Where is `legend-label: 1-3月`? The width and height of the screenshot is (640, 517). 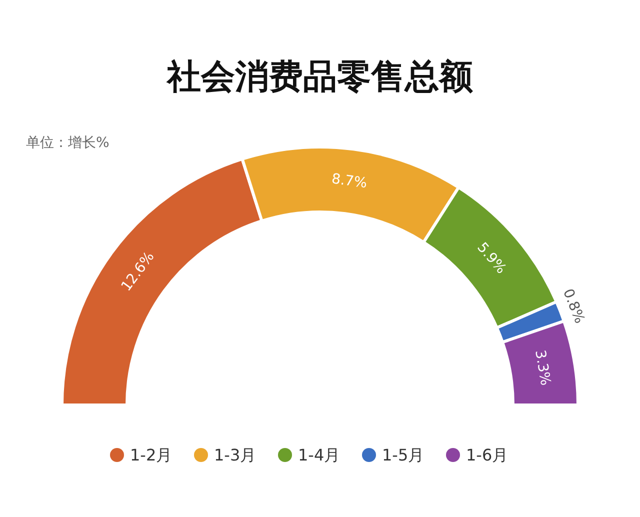 legend-label: 1-3月 is located at coordinates (235, 455).